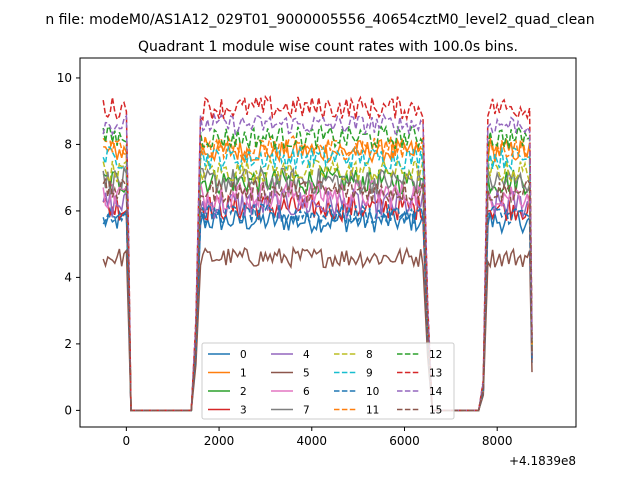 This screenshot has width=640, height=480. Describe the element at coordinates (68, 244) in the screenshot. I see `y-axis-ticks: 0 2 4 6 8 10` at that location.